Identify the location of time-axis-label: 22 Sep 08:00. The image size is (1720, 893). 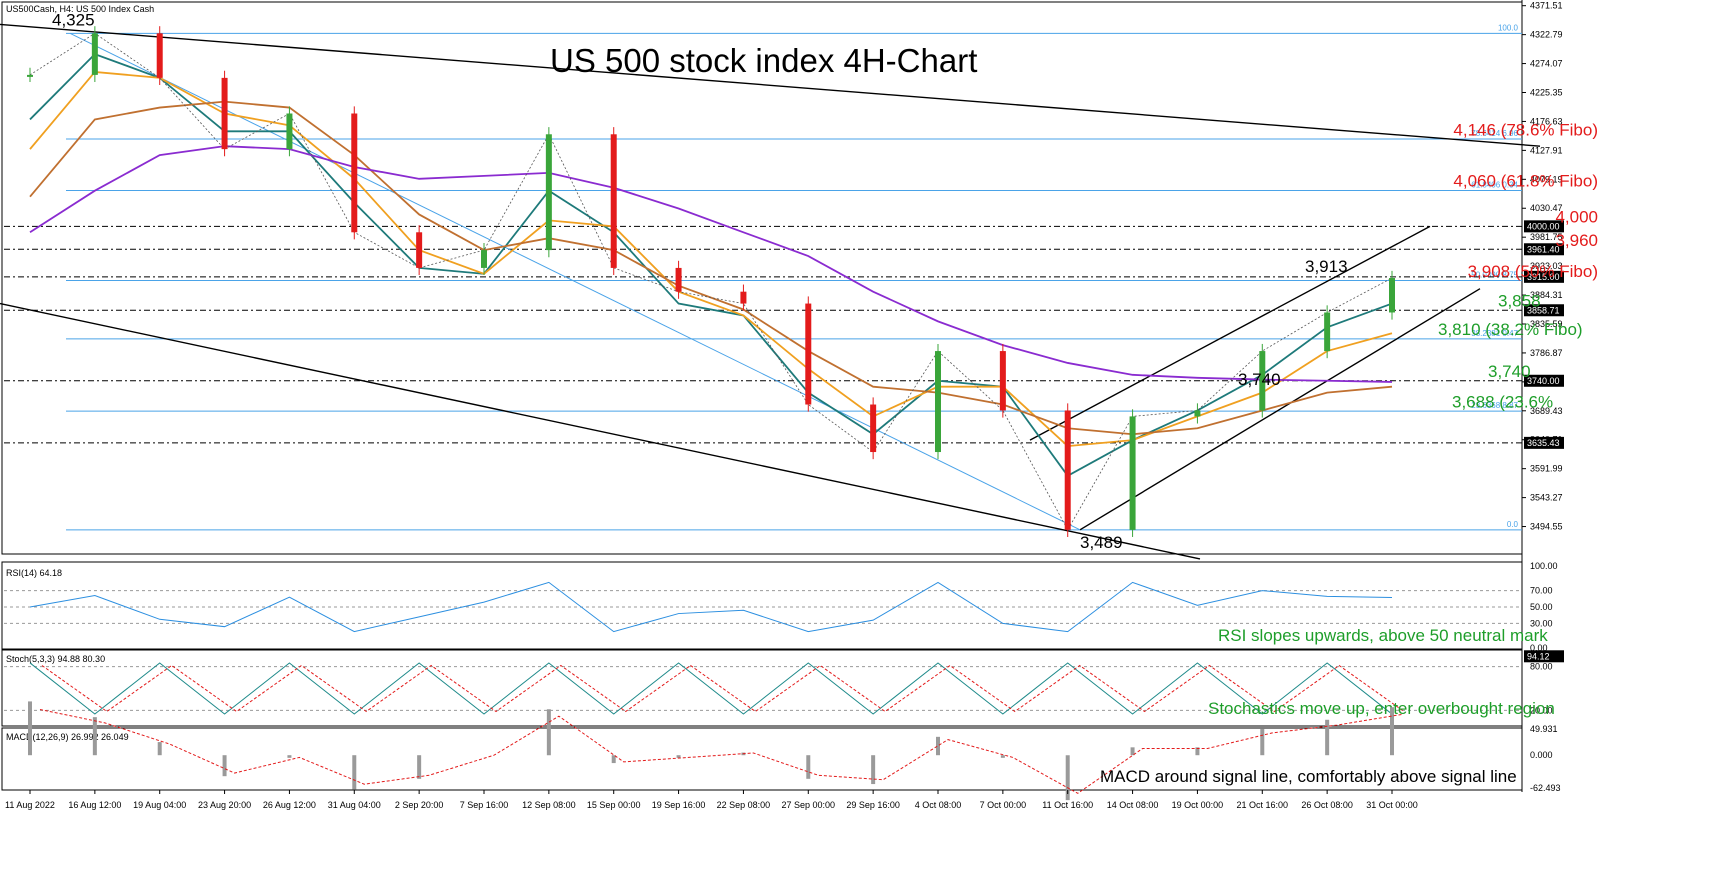
(744, 805).